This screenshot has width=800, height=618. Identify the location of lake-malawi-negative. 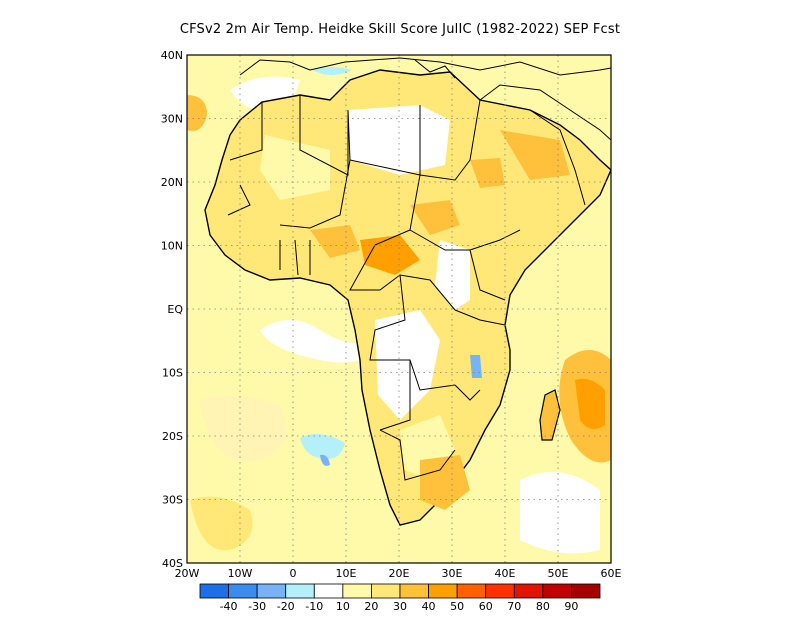
(476, 366).